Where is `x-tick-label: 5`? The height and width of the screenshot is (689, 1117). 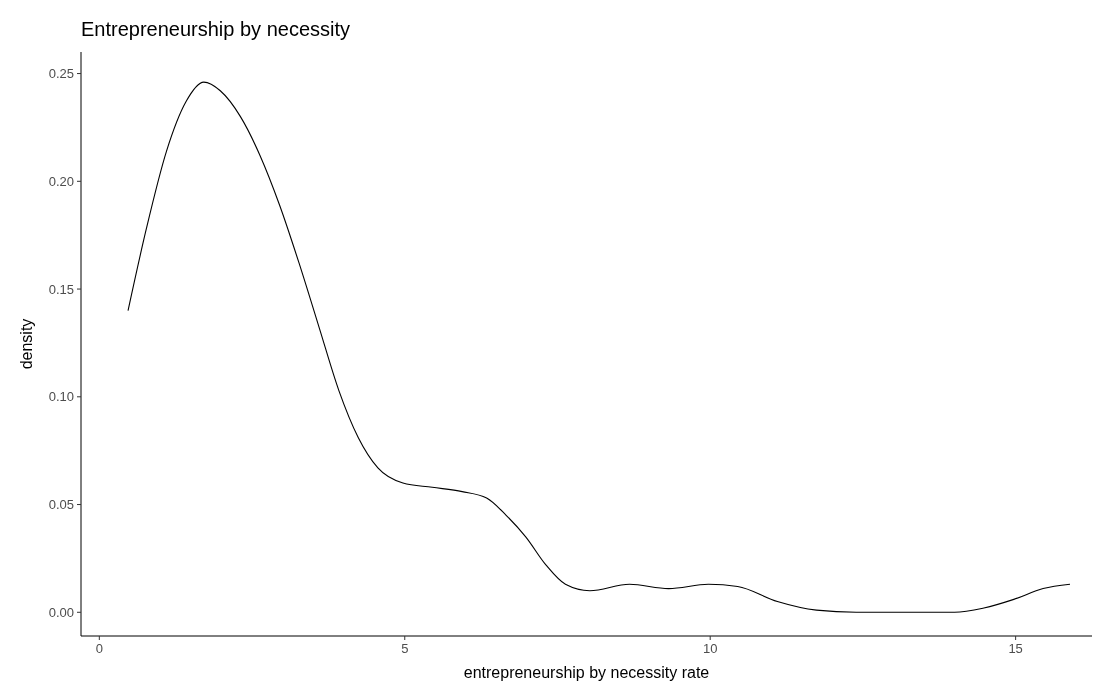
x-tick-label: 5 is located at coordinates (405, 648).